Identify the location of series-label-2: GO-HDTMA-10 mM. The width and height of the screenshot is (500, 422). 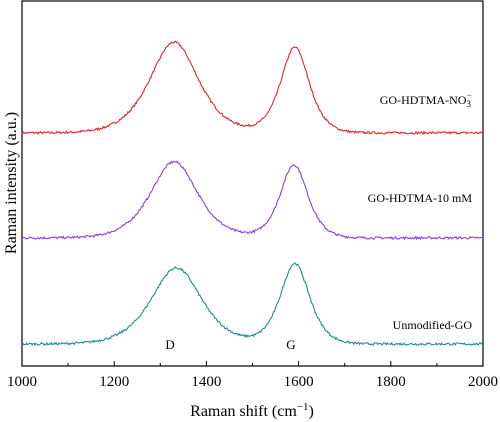
(420, 198).